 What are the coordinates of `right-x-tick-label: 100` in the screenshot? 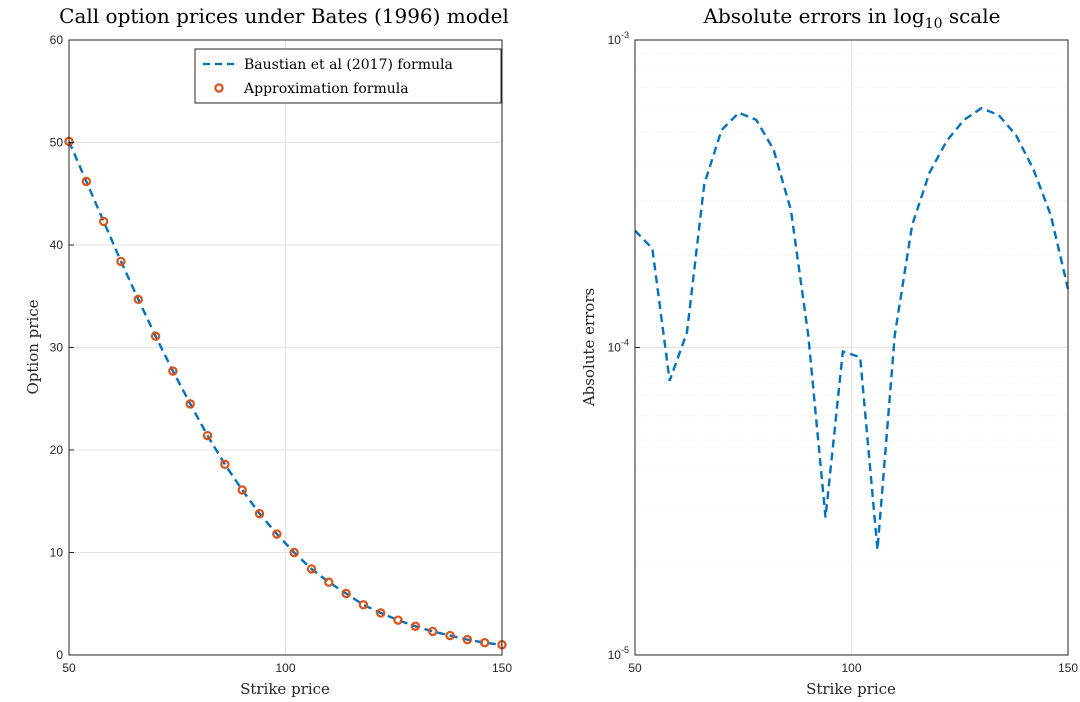 It's located at (851, 668).